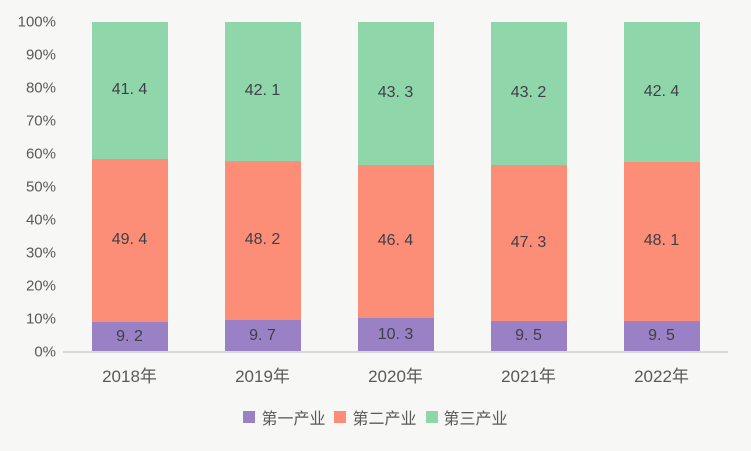 This screenshot has height=451, width=751. I want to click on bar-slot: 42. 4 48. 1 9. 5, so click(661, 187).